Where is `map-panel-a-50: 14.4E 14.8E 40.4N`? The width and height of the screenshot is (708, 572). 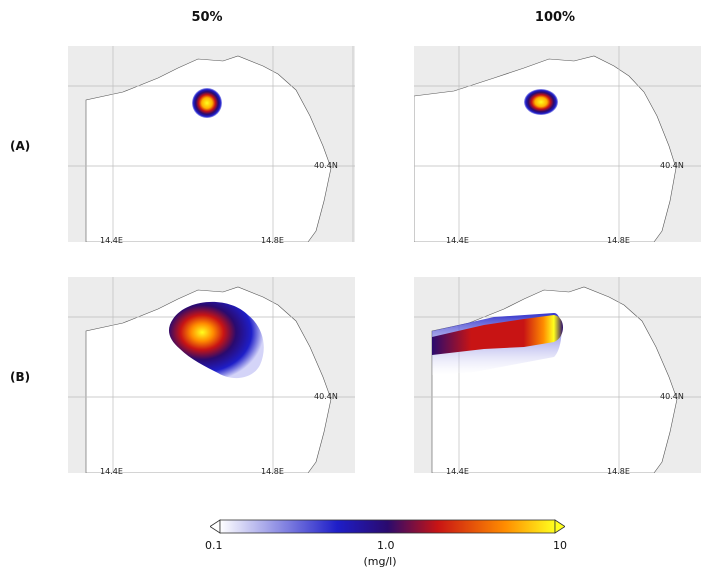
map-panel-a-50: 14.4E 14.8E 40.4N is located at coordinates (211, 145).